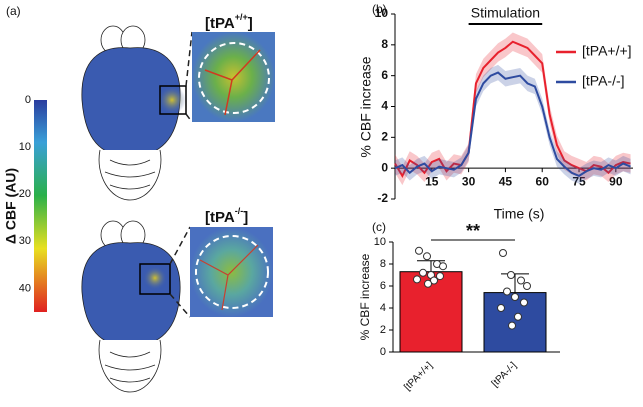 The height and width of the screenshot is (407, 643). What do you see at coordinates (382, 198) in the screenshot?
I see `y-tick-label: -2` at bounding box center [382, 198].